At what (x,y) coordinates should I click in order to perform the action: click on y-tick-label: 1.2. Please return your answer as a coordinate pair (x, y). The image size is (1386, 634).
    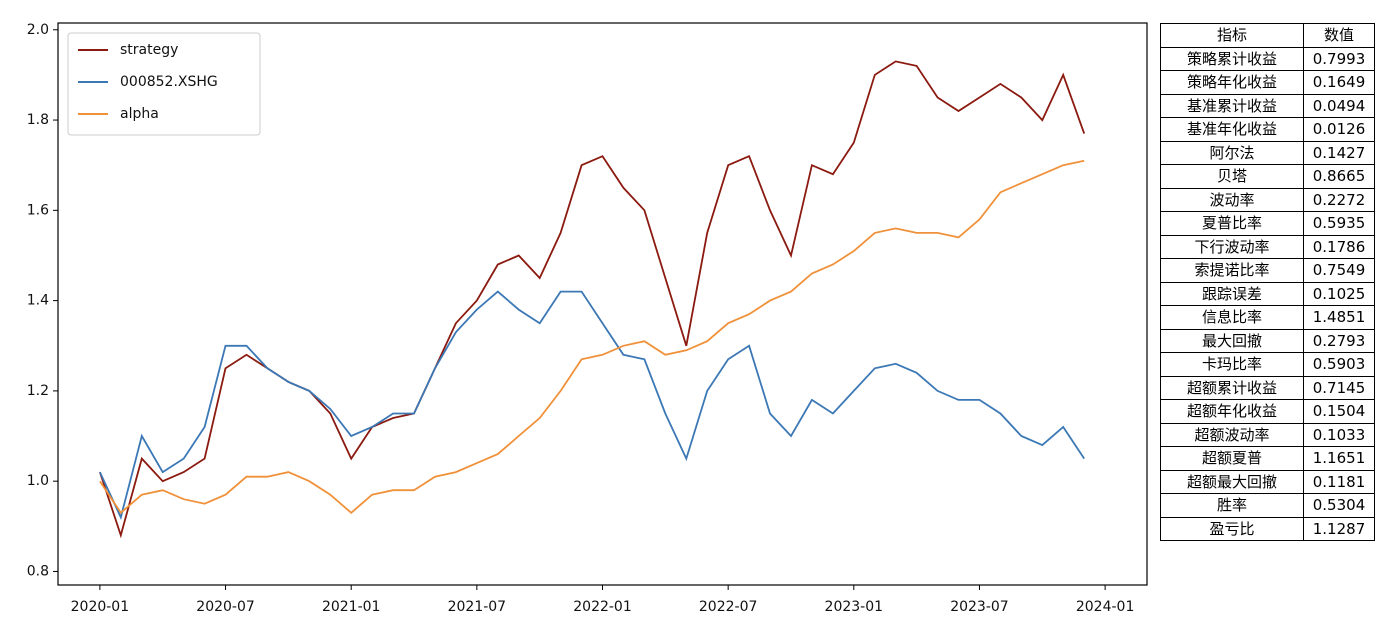
    Looking at the image, I should click on (38, 391).